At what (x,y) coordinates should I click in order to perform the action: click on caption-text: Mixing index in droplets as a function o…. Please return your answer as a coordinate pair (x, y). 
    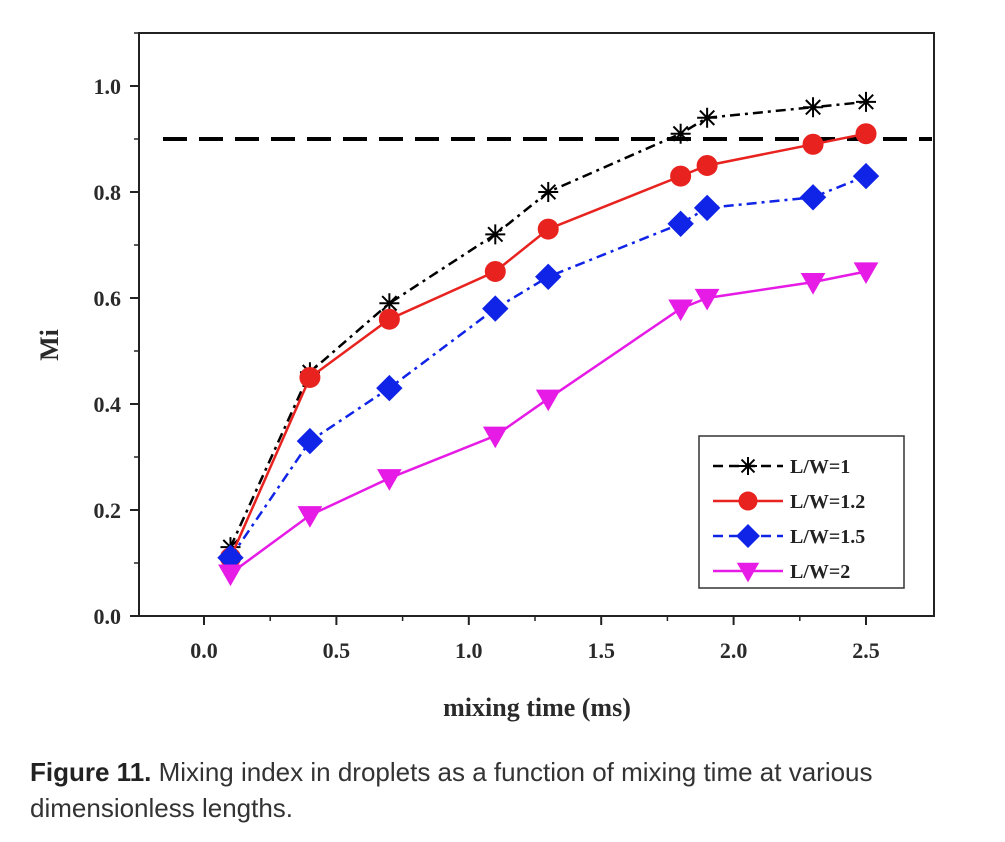
    Looking at the image, I should click on (451, 790).